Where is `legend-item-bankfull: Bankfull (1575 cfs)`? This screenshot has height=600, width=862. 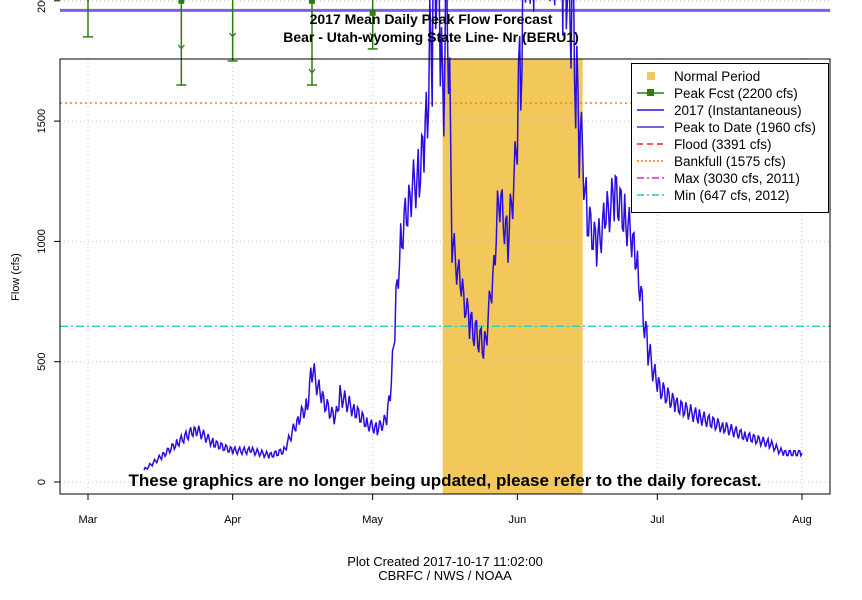
legend-item-bankfull: Bankfull (1575 cfs) is located at coordinates (731, 161).